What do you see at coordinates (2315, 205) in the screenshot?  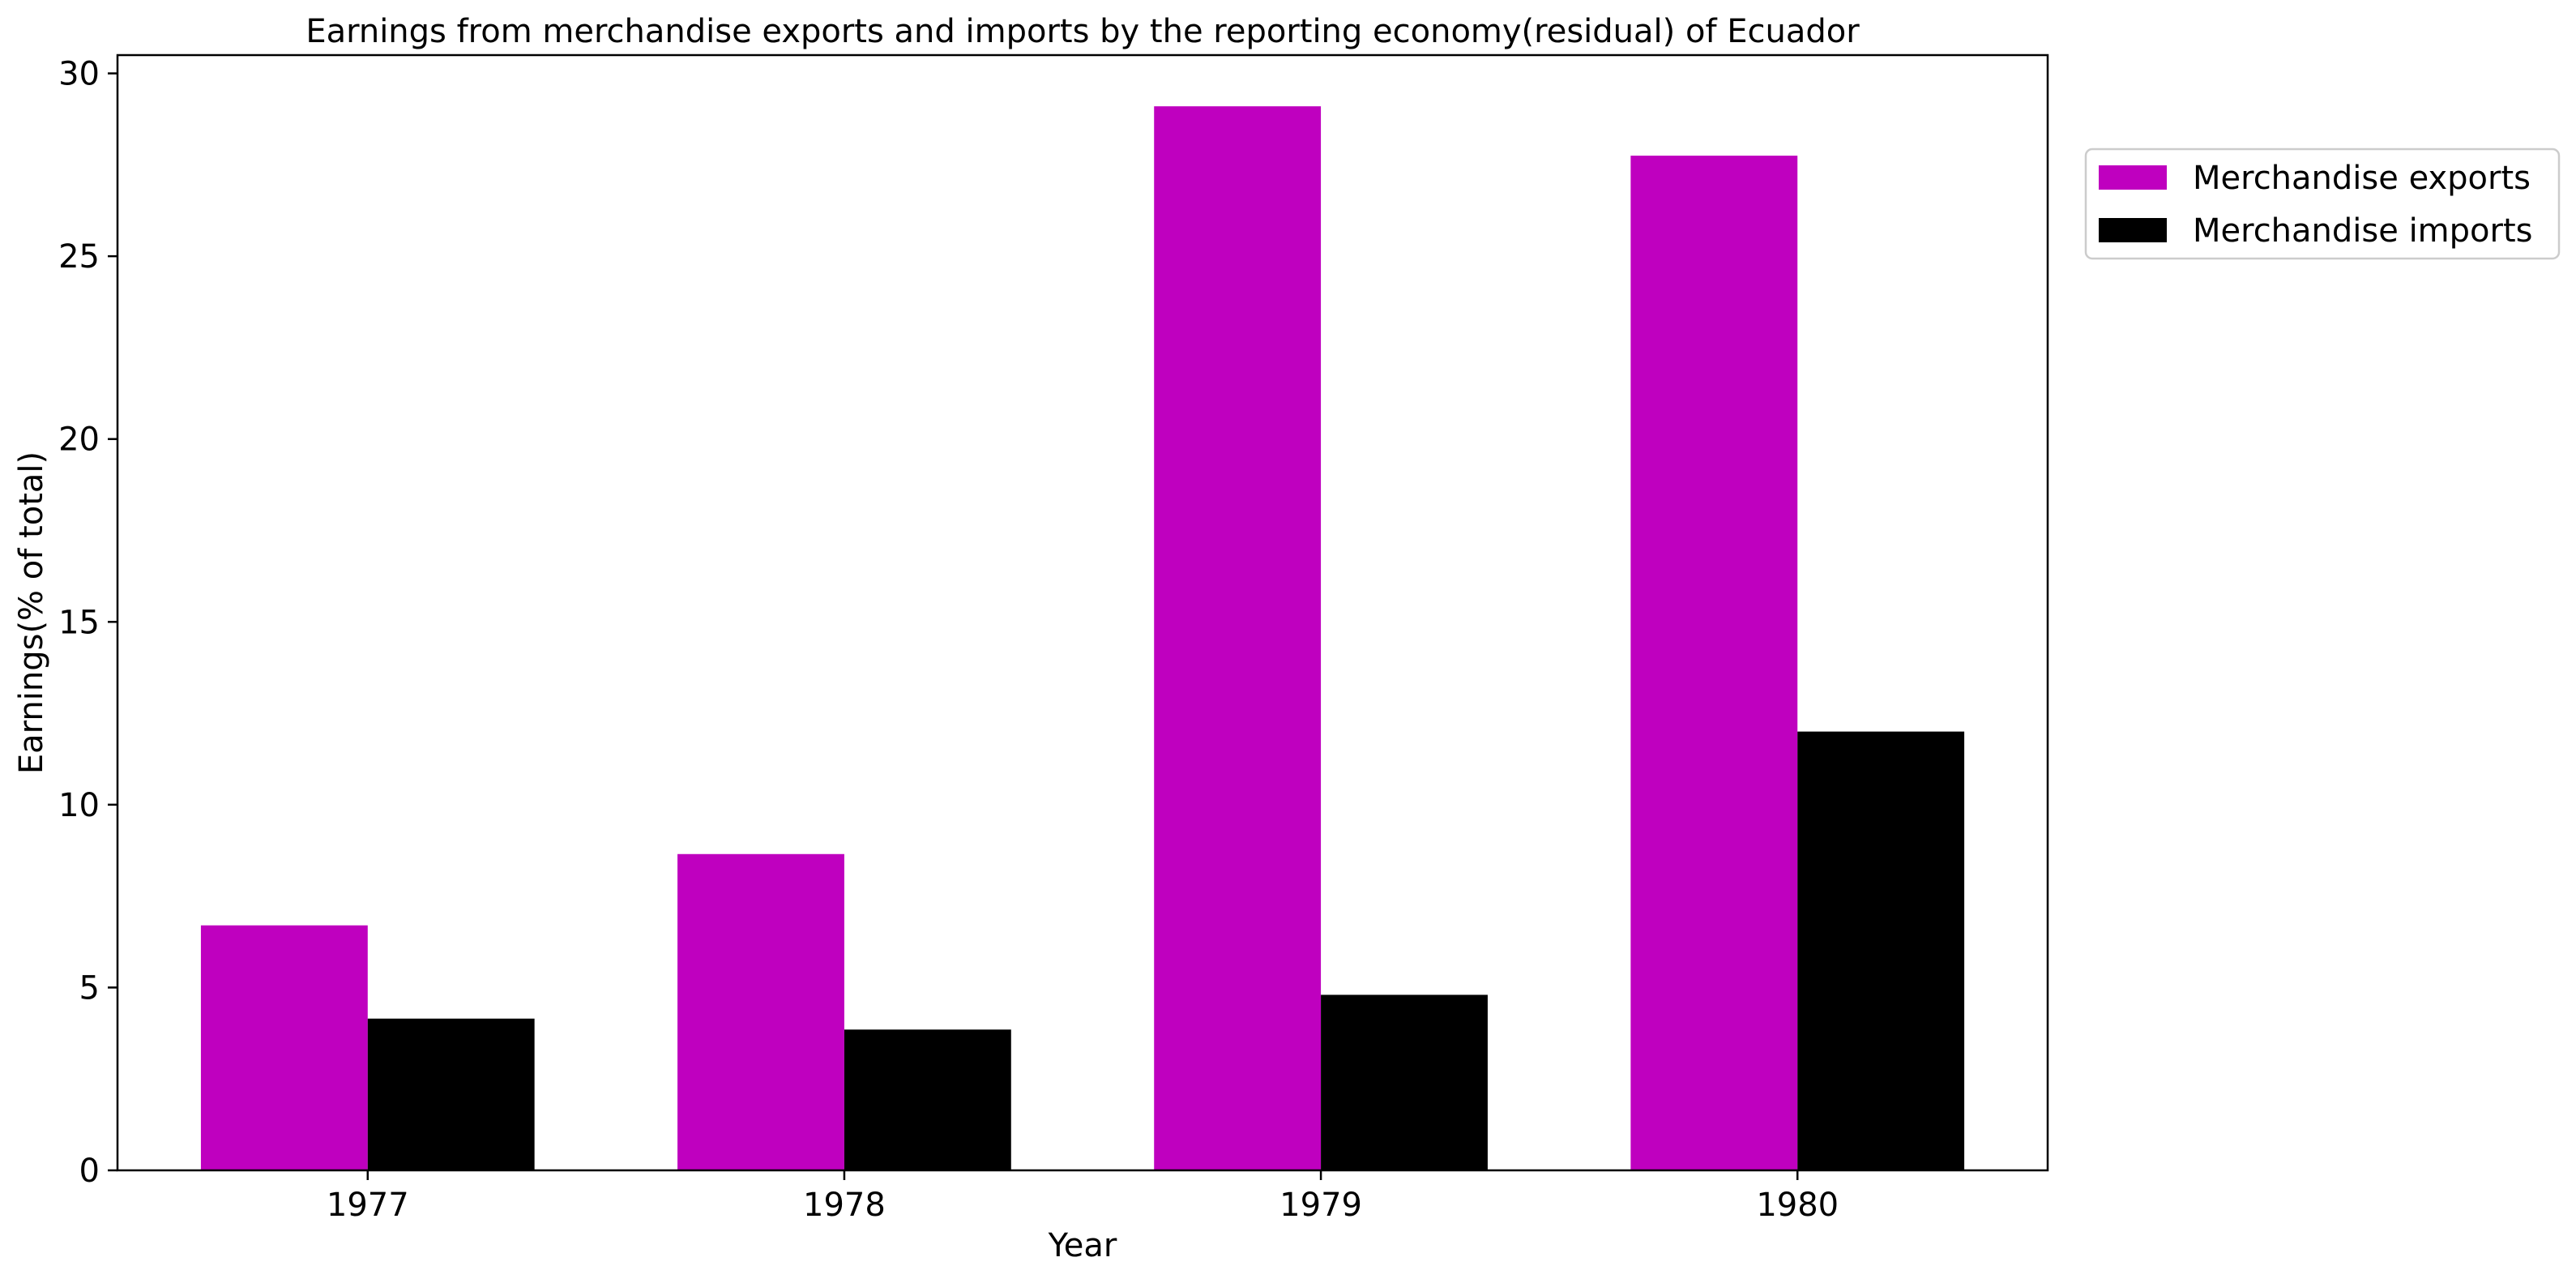 I see `legend-items: Merchandise exports Merchandise imports` at bounding box center [2315, 205].